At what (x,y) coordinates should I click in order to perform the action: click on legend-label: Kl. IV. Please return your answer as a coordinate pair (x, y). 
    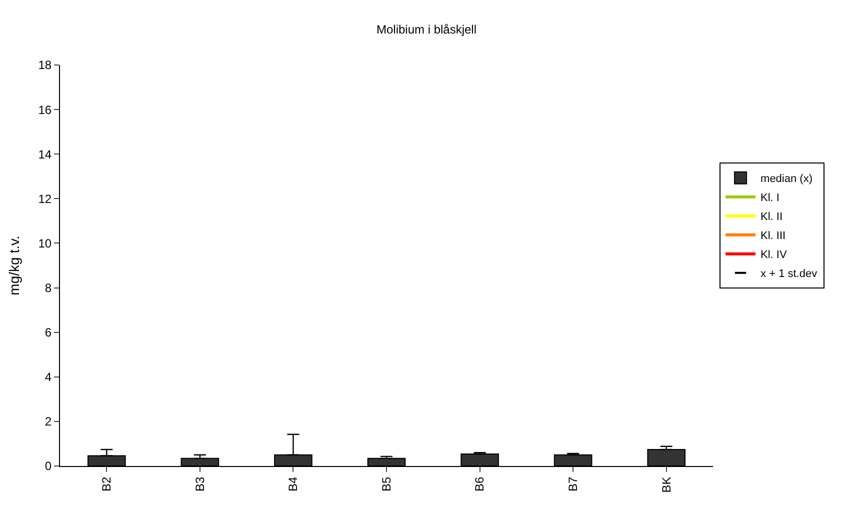
    Looking at the image, I should click on (774, 255).